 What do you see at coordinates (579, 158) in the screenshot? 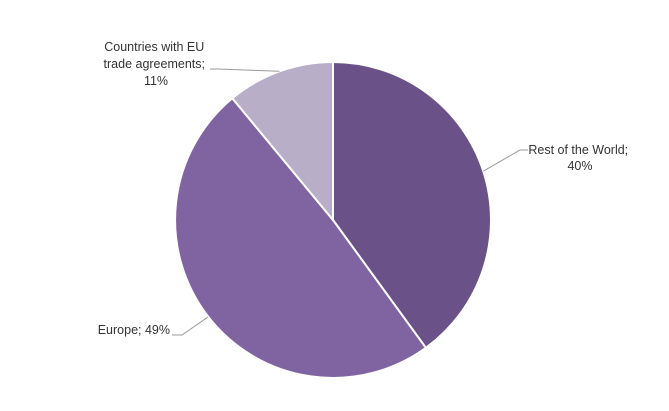
I see `label-rest-of-world: Rest of the World; 40%` at bounding box center [579, 158].